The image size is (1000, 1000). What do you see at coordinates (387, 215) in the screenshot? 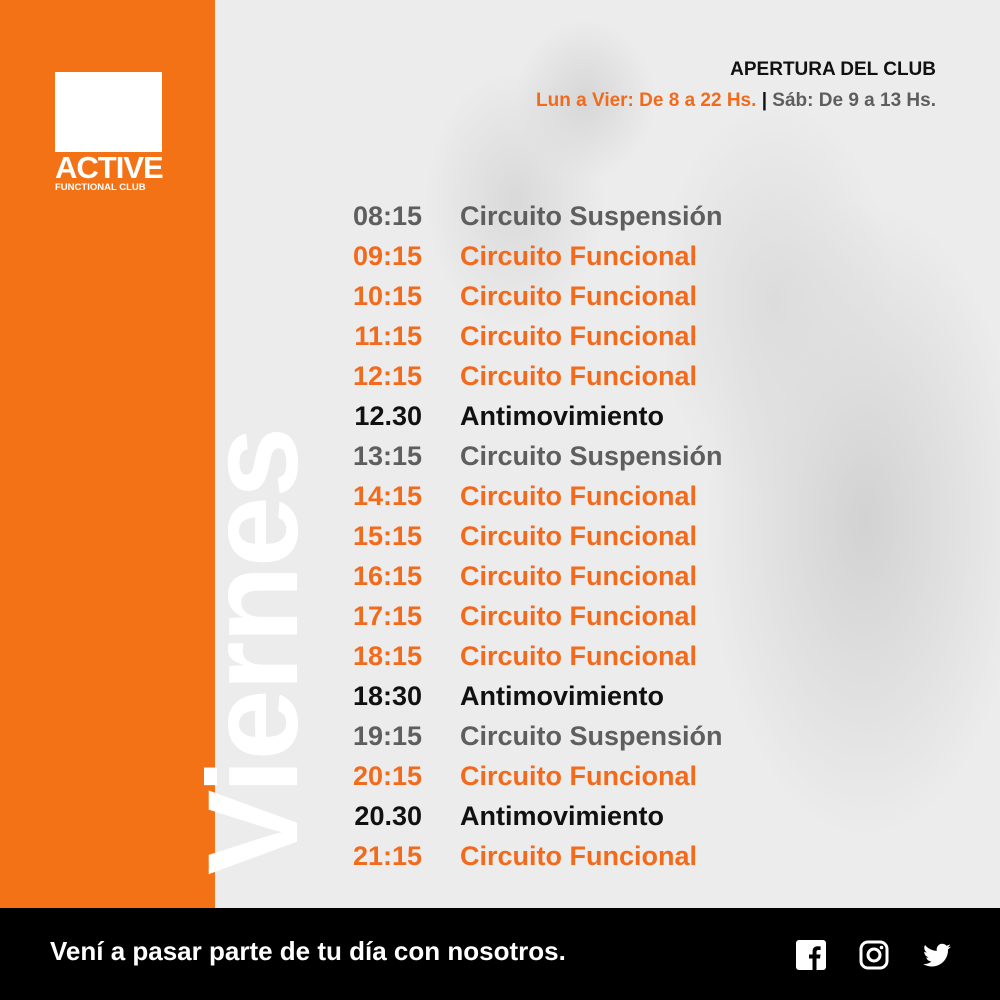
I see `class-time: 08:15` at bounding box center [387, 215].